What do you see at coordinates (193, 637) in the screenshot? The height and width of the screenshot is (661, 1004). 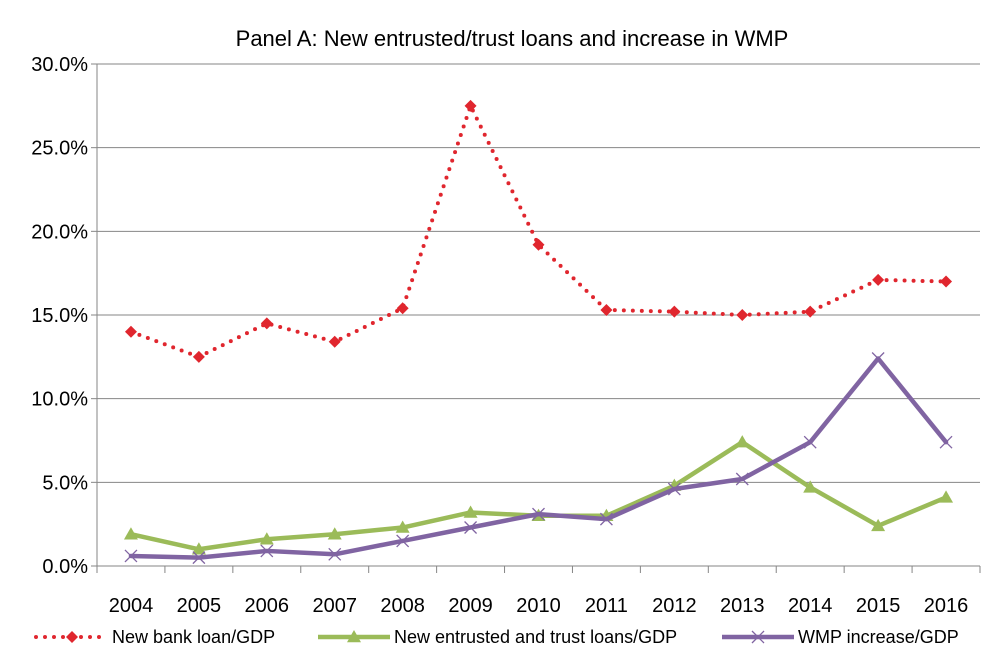 I see `legend-label: New bank loan/GDP` at bounding box center [193, 637].